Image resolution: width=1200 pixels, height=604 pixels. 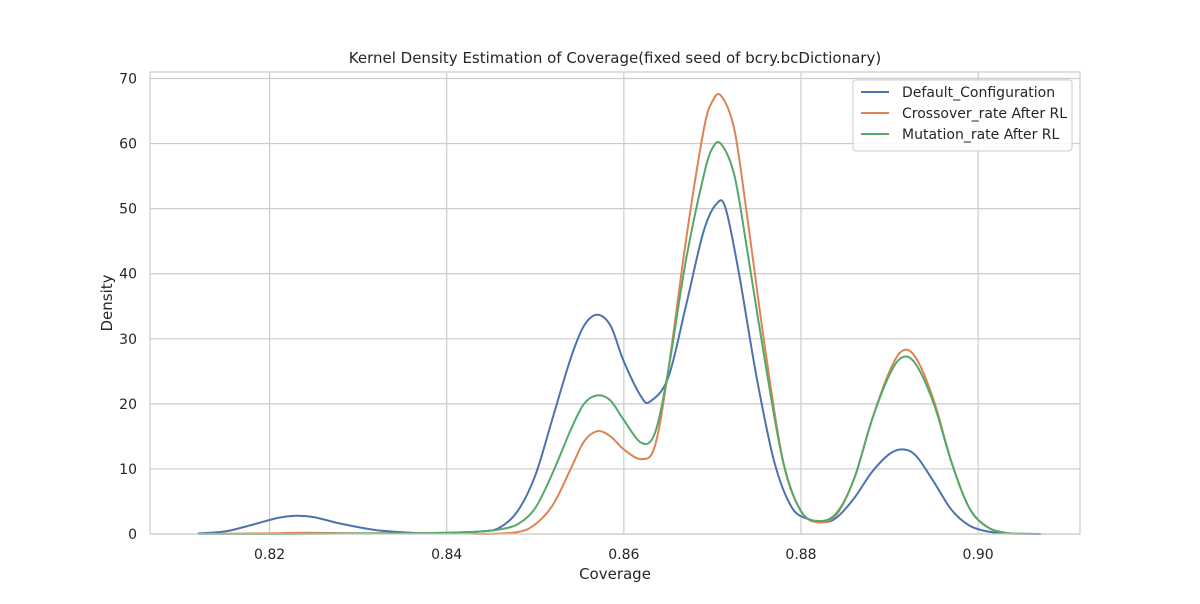 What do you see at coordinates (978, 93) in the screenshot?
I see `legend-label: Default_Configuration` at bounding box center [978, 93].